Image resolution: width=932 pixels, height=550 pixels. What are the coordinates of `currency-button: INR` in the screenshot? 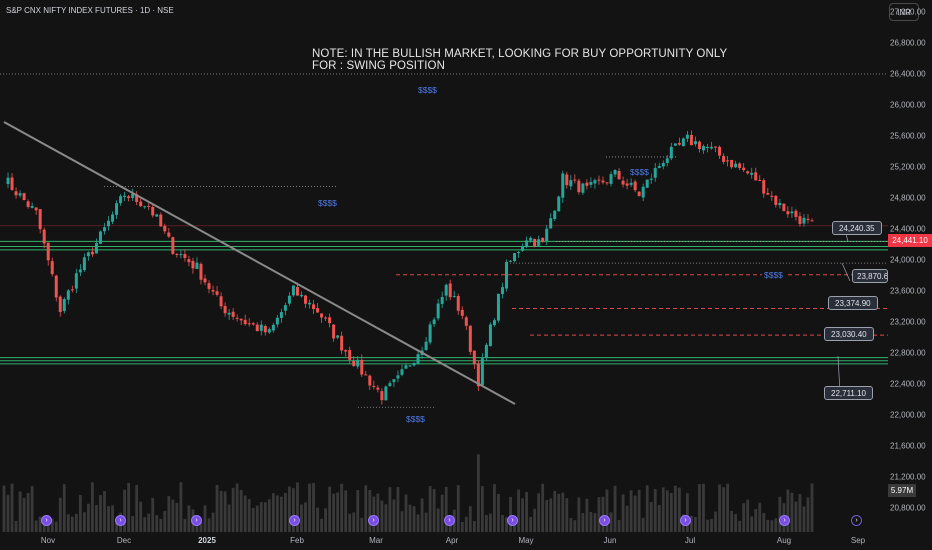 It's located at (904, 12).